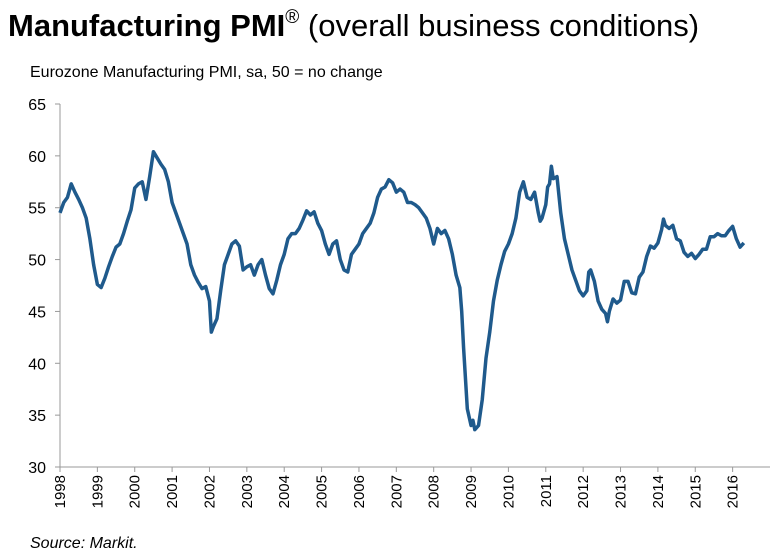  I want to click on source: Source: Markit., so click(84, 543).